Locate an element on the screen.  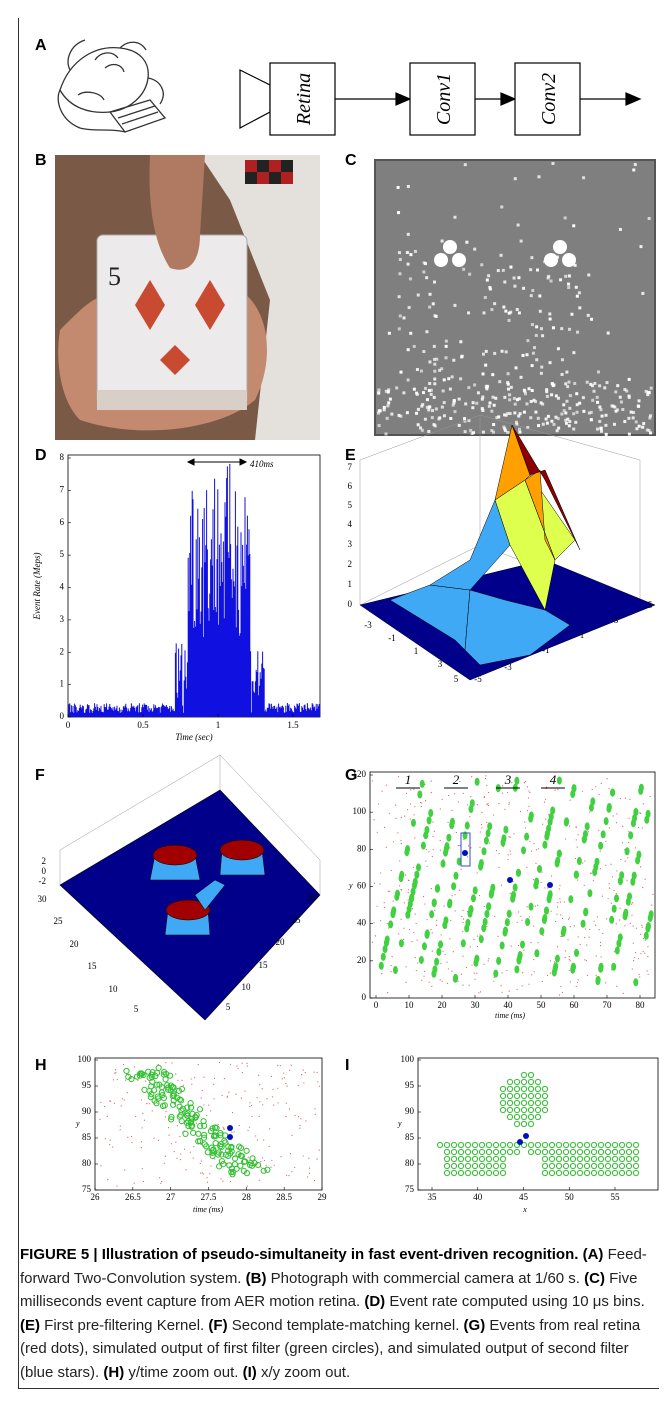
axis-tick-label: 2 is located at coordinates (44, 861).